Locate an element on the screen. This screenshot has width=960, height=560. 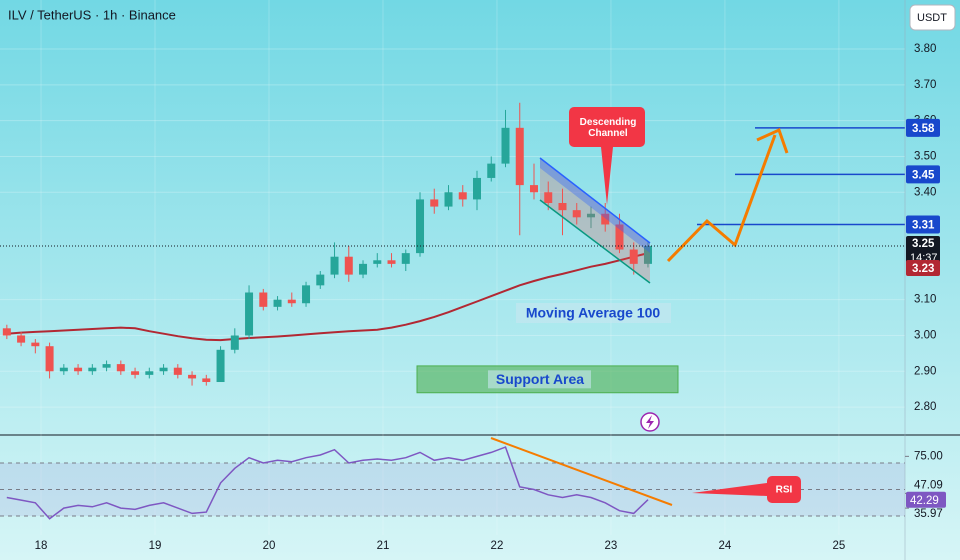
projection-path is located at coordinates (721, 198).